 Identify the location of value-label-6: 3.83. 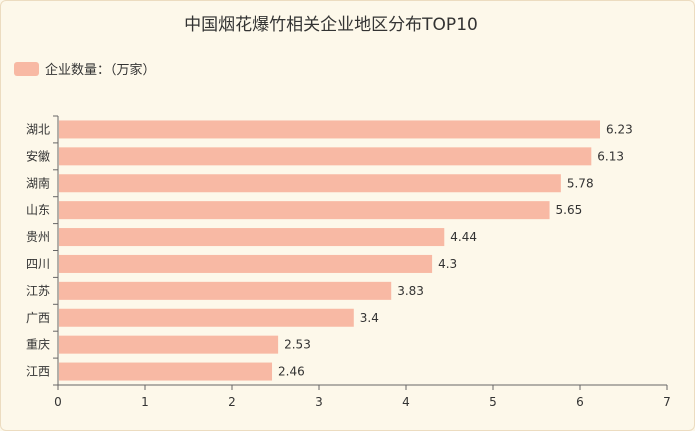
(410, 291).